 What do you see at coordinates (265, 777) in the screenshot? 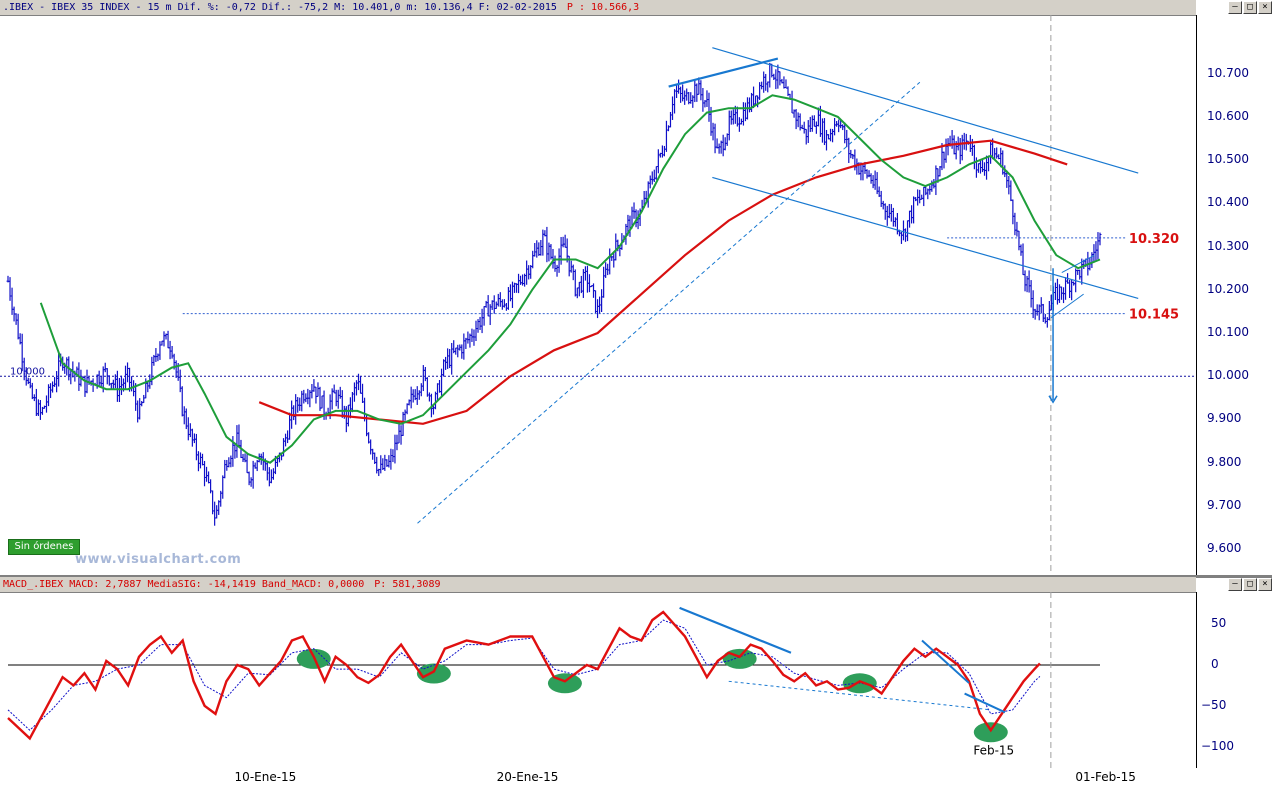
I see `time-tick-label: 10-Ene-15` at bounding box center [265, 777].